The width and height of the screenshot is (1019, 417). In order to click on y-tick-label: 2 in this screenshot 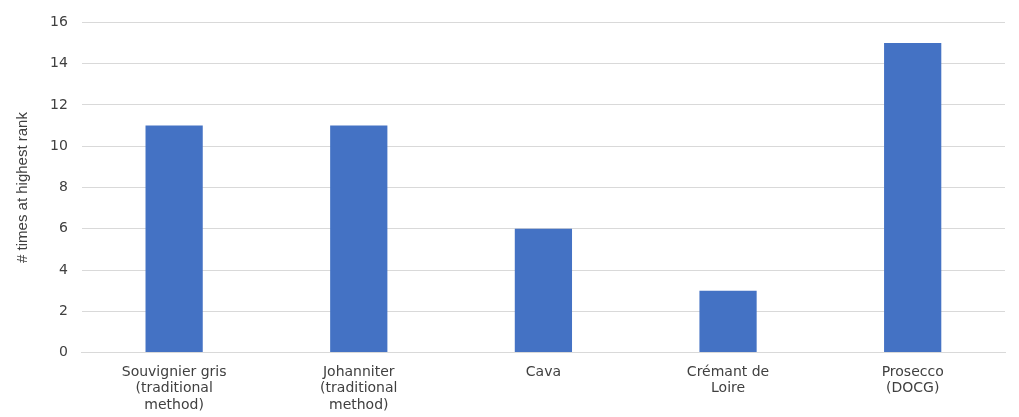, I will do `click(63, 309)`.